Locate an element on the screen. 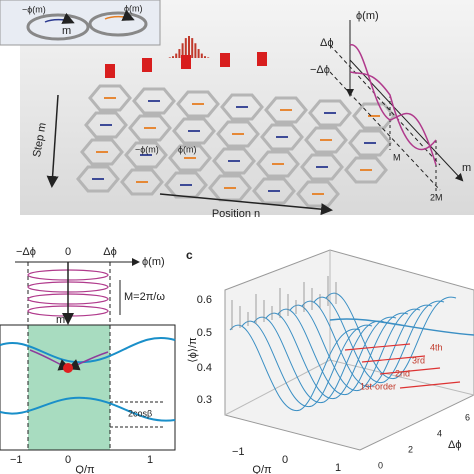  tick-label: 0 is located at coordinates (380, 465).